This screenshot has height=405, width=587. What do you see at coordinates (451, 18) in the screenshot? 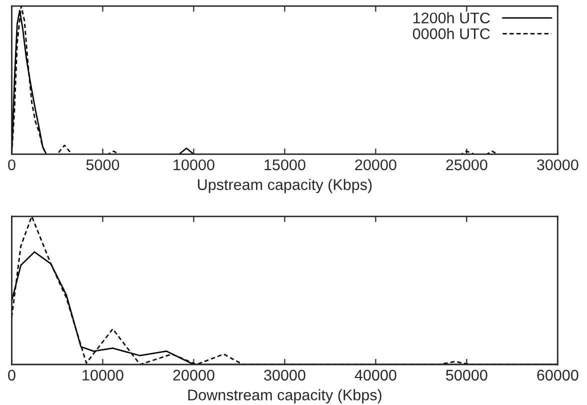
I see `legend-label: 1200h UTC` at bounding box center [451, 18].